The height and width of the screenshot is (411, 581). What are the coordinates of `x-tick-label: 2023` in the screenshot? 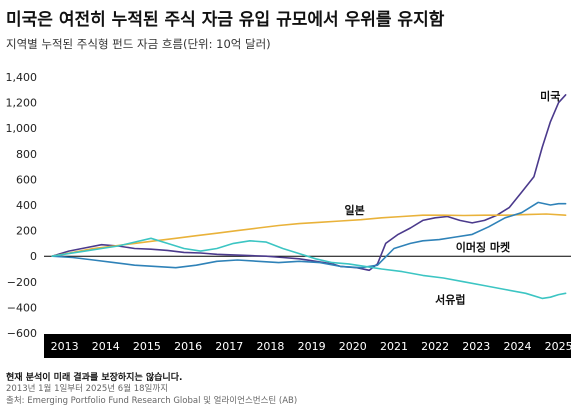 It's located at (476, 346).